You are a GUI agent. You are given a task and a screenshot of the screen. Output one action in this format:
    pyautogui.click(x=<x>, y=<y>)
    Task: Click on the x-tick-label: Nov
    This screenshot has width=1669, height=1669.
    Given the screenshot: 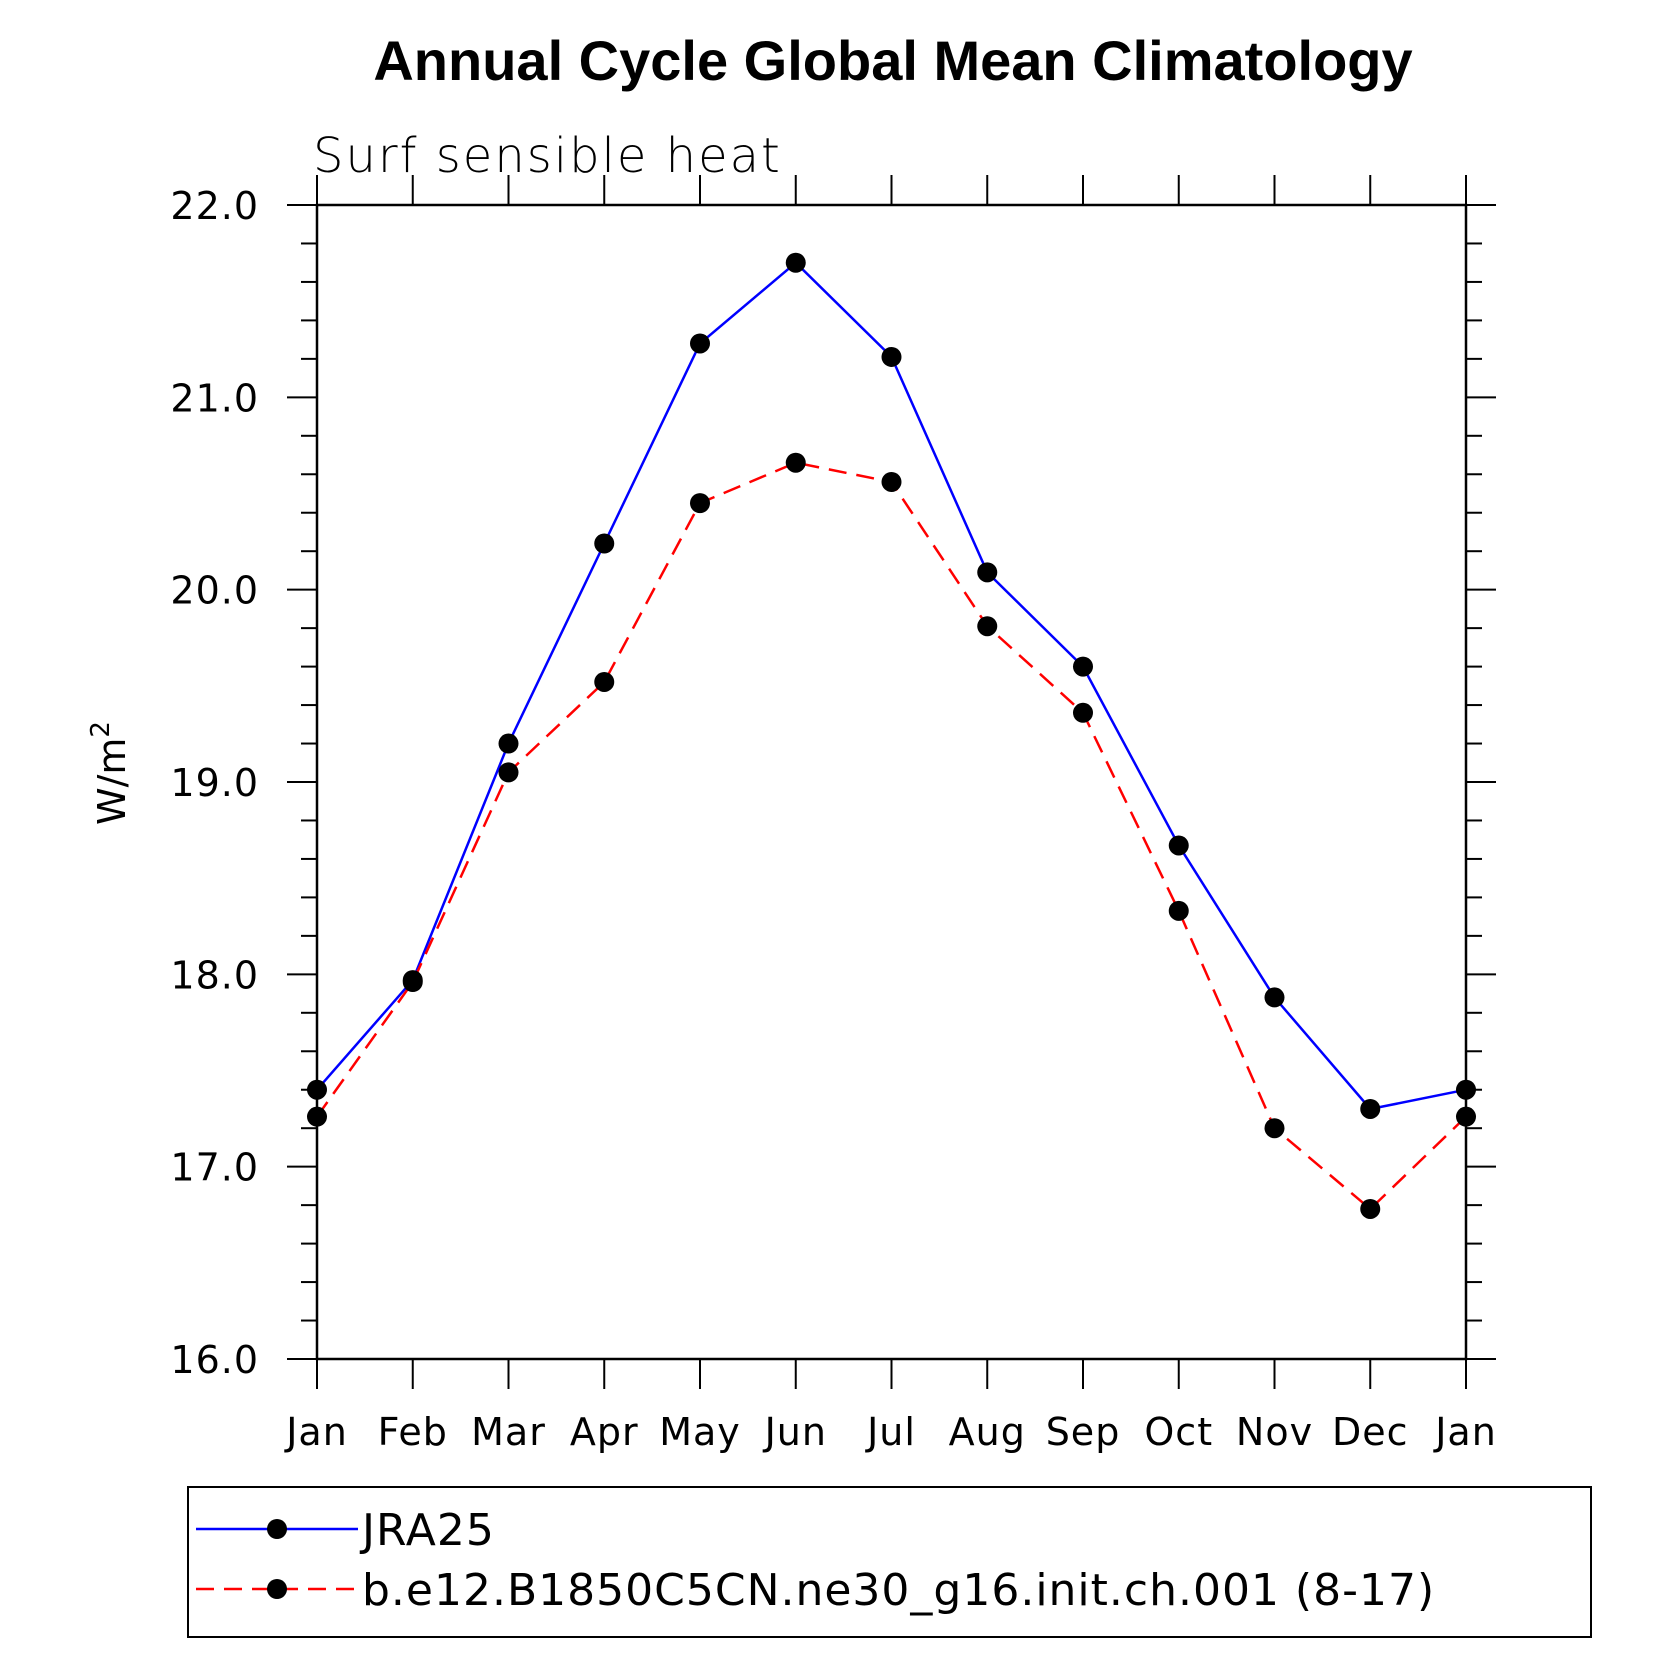 What is the action you would take?
    pyautogui.click(x=1274, y=1432)
    